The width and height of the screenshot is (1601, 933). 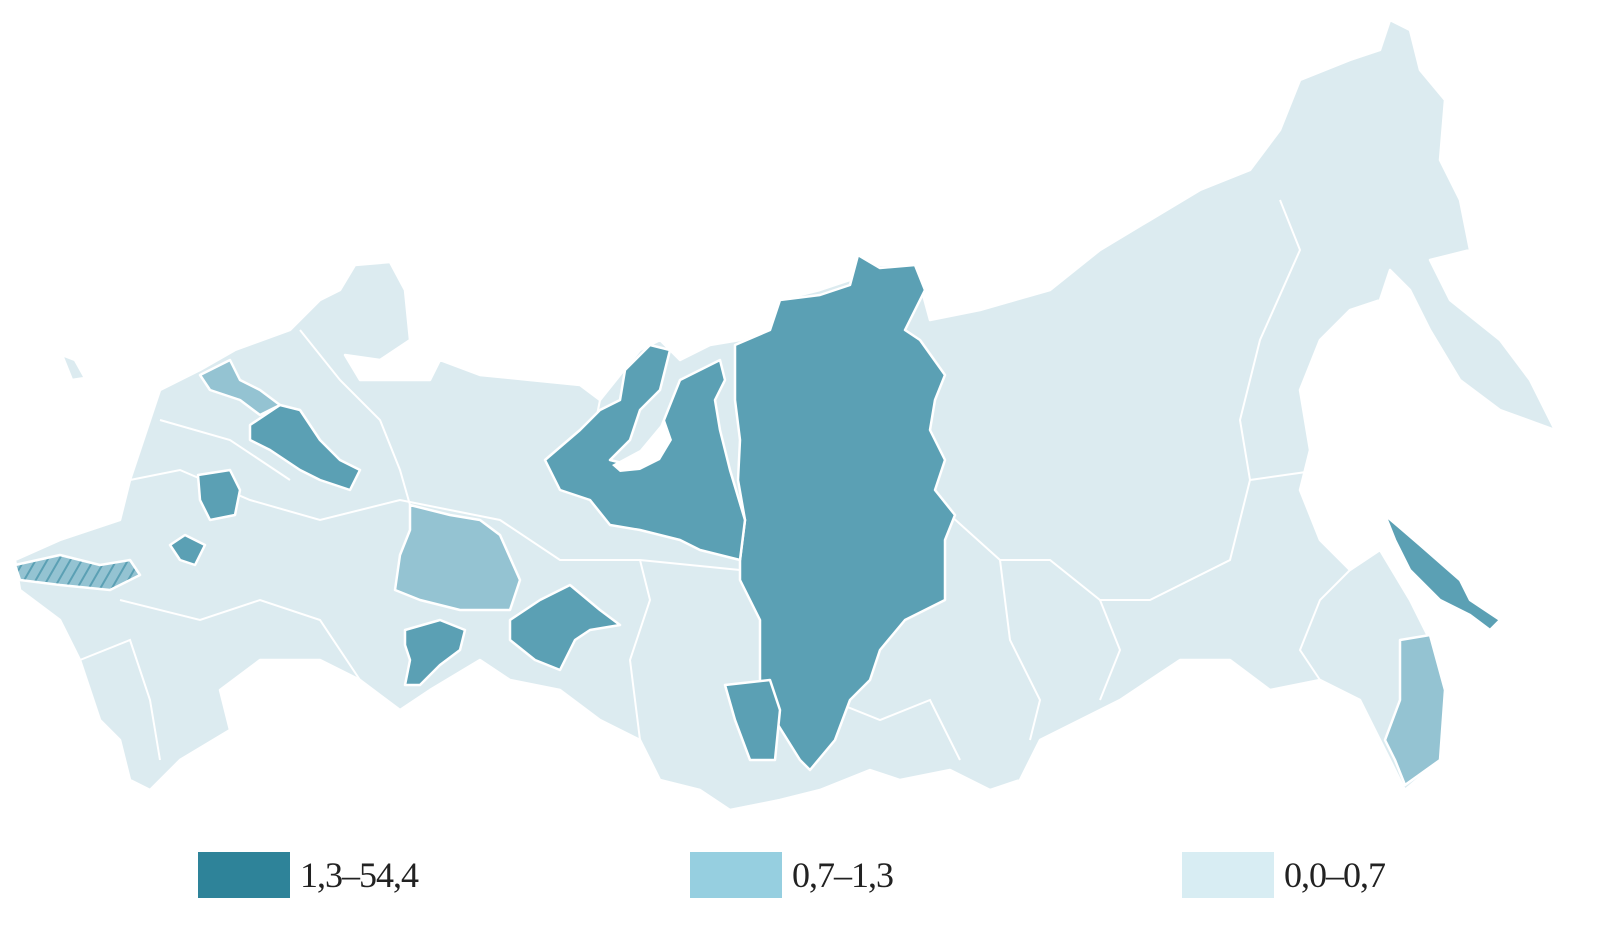 I want to click on region-hatched-west, so click(x=77, y=572).